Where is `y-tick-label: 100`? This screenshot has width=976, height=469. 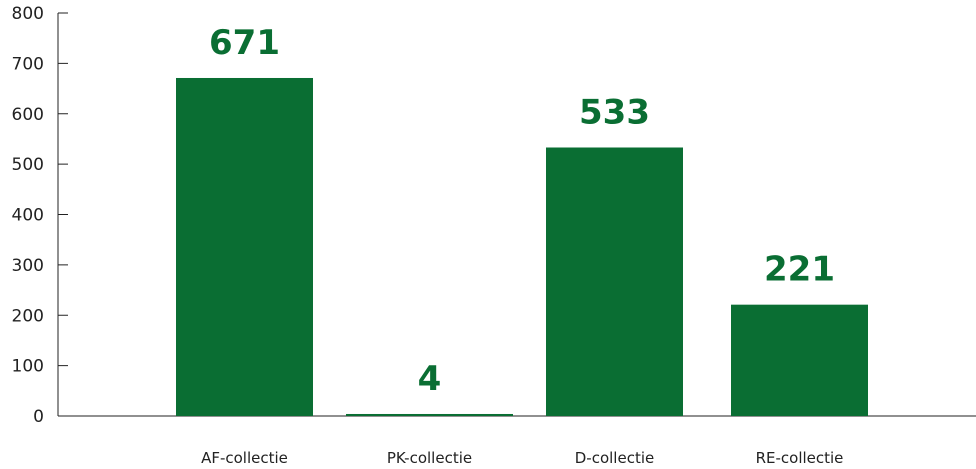
y-tick-label: 100 is located at coordinates (28, 367).